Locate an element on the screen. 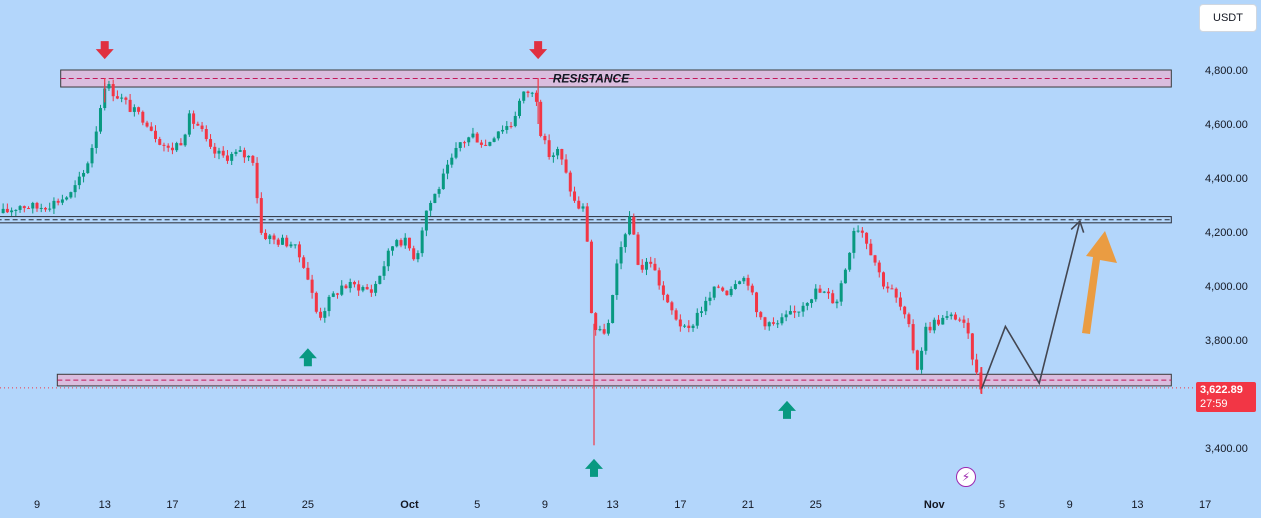 Image resolution: width=1261 pixels, height=518 pixels. y-tick-label: 4,800.00 is located at coordinates (1226, 71).